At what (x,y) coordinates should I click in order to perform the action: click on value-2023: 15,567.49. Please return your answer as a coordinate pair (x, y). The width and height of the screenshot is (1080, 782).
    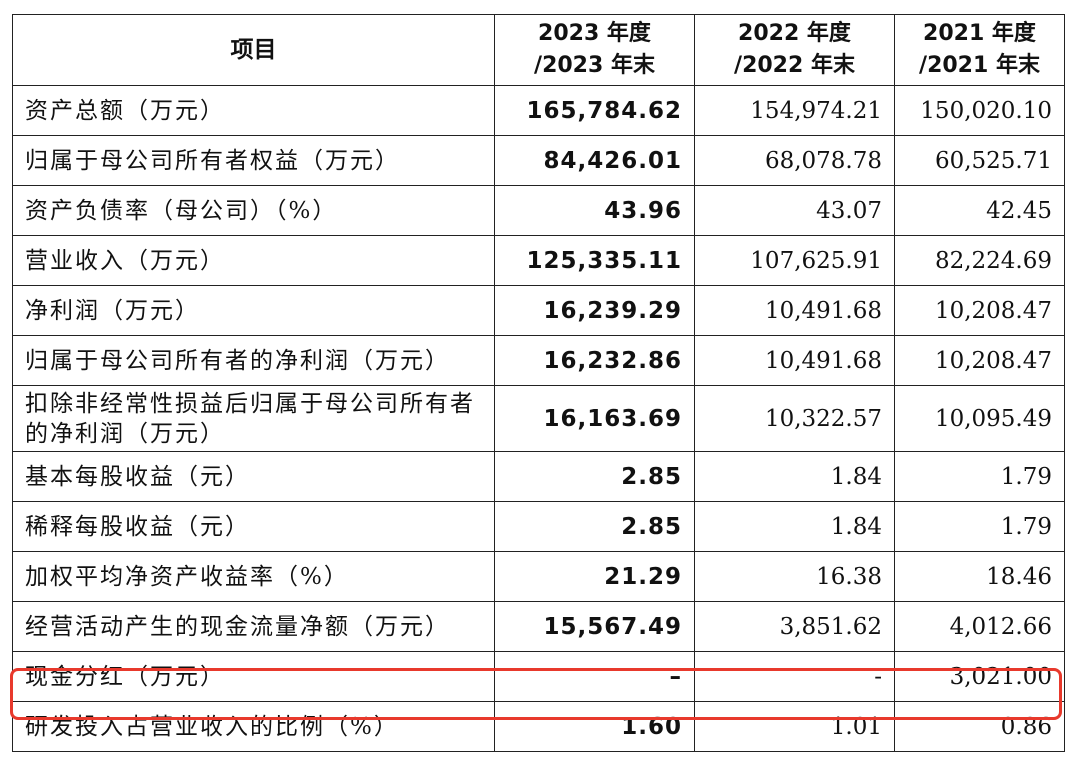
    Looking at the image, I should click on (594, 626).